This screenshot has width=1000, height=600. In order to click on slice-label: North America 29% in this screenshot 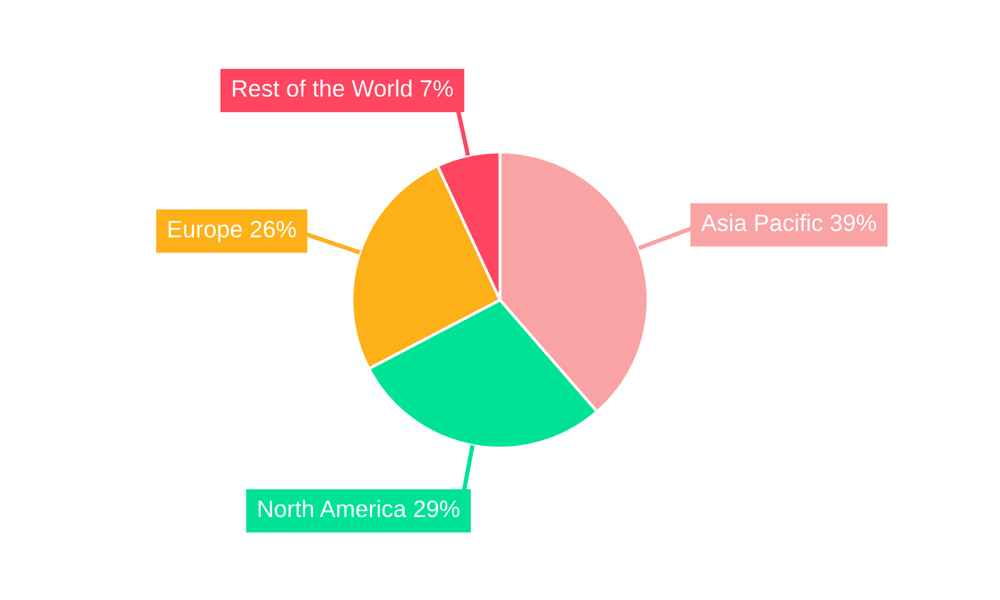, I will do `click(359, 509)`.